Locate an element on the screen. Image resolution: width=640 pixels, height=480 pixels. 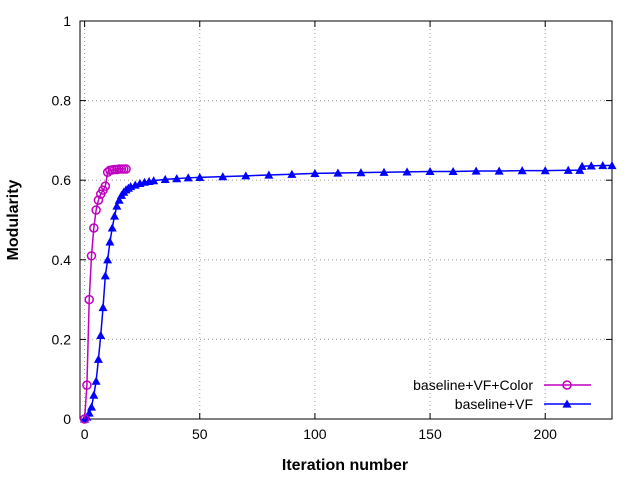
series-baseline-vf-color is located at coordinates (105, 294).